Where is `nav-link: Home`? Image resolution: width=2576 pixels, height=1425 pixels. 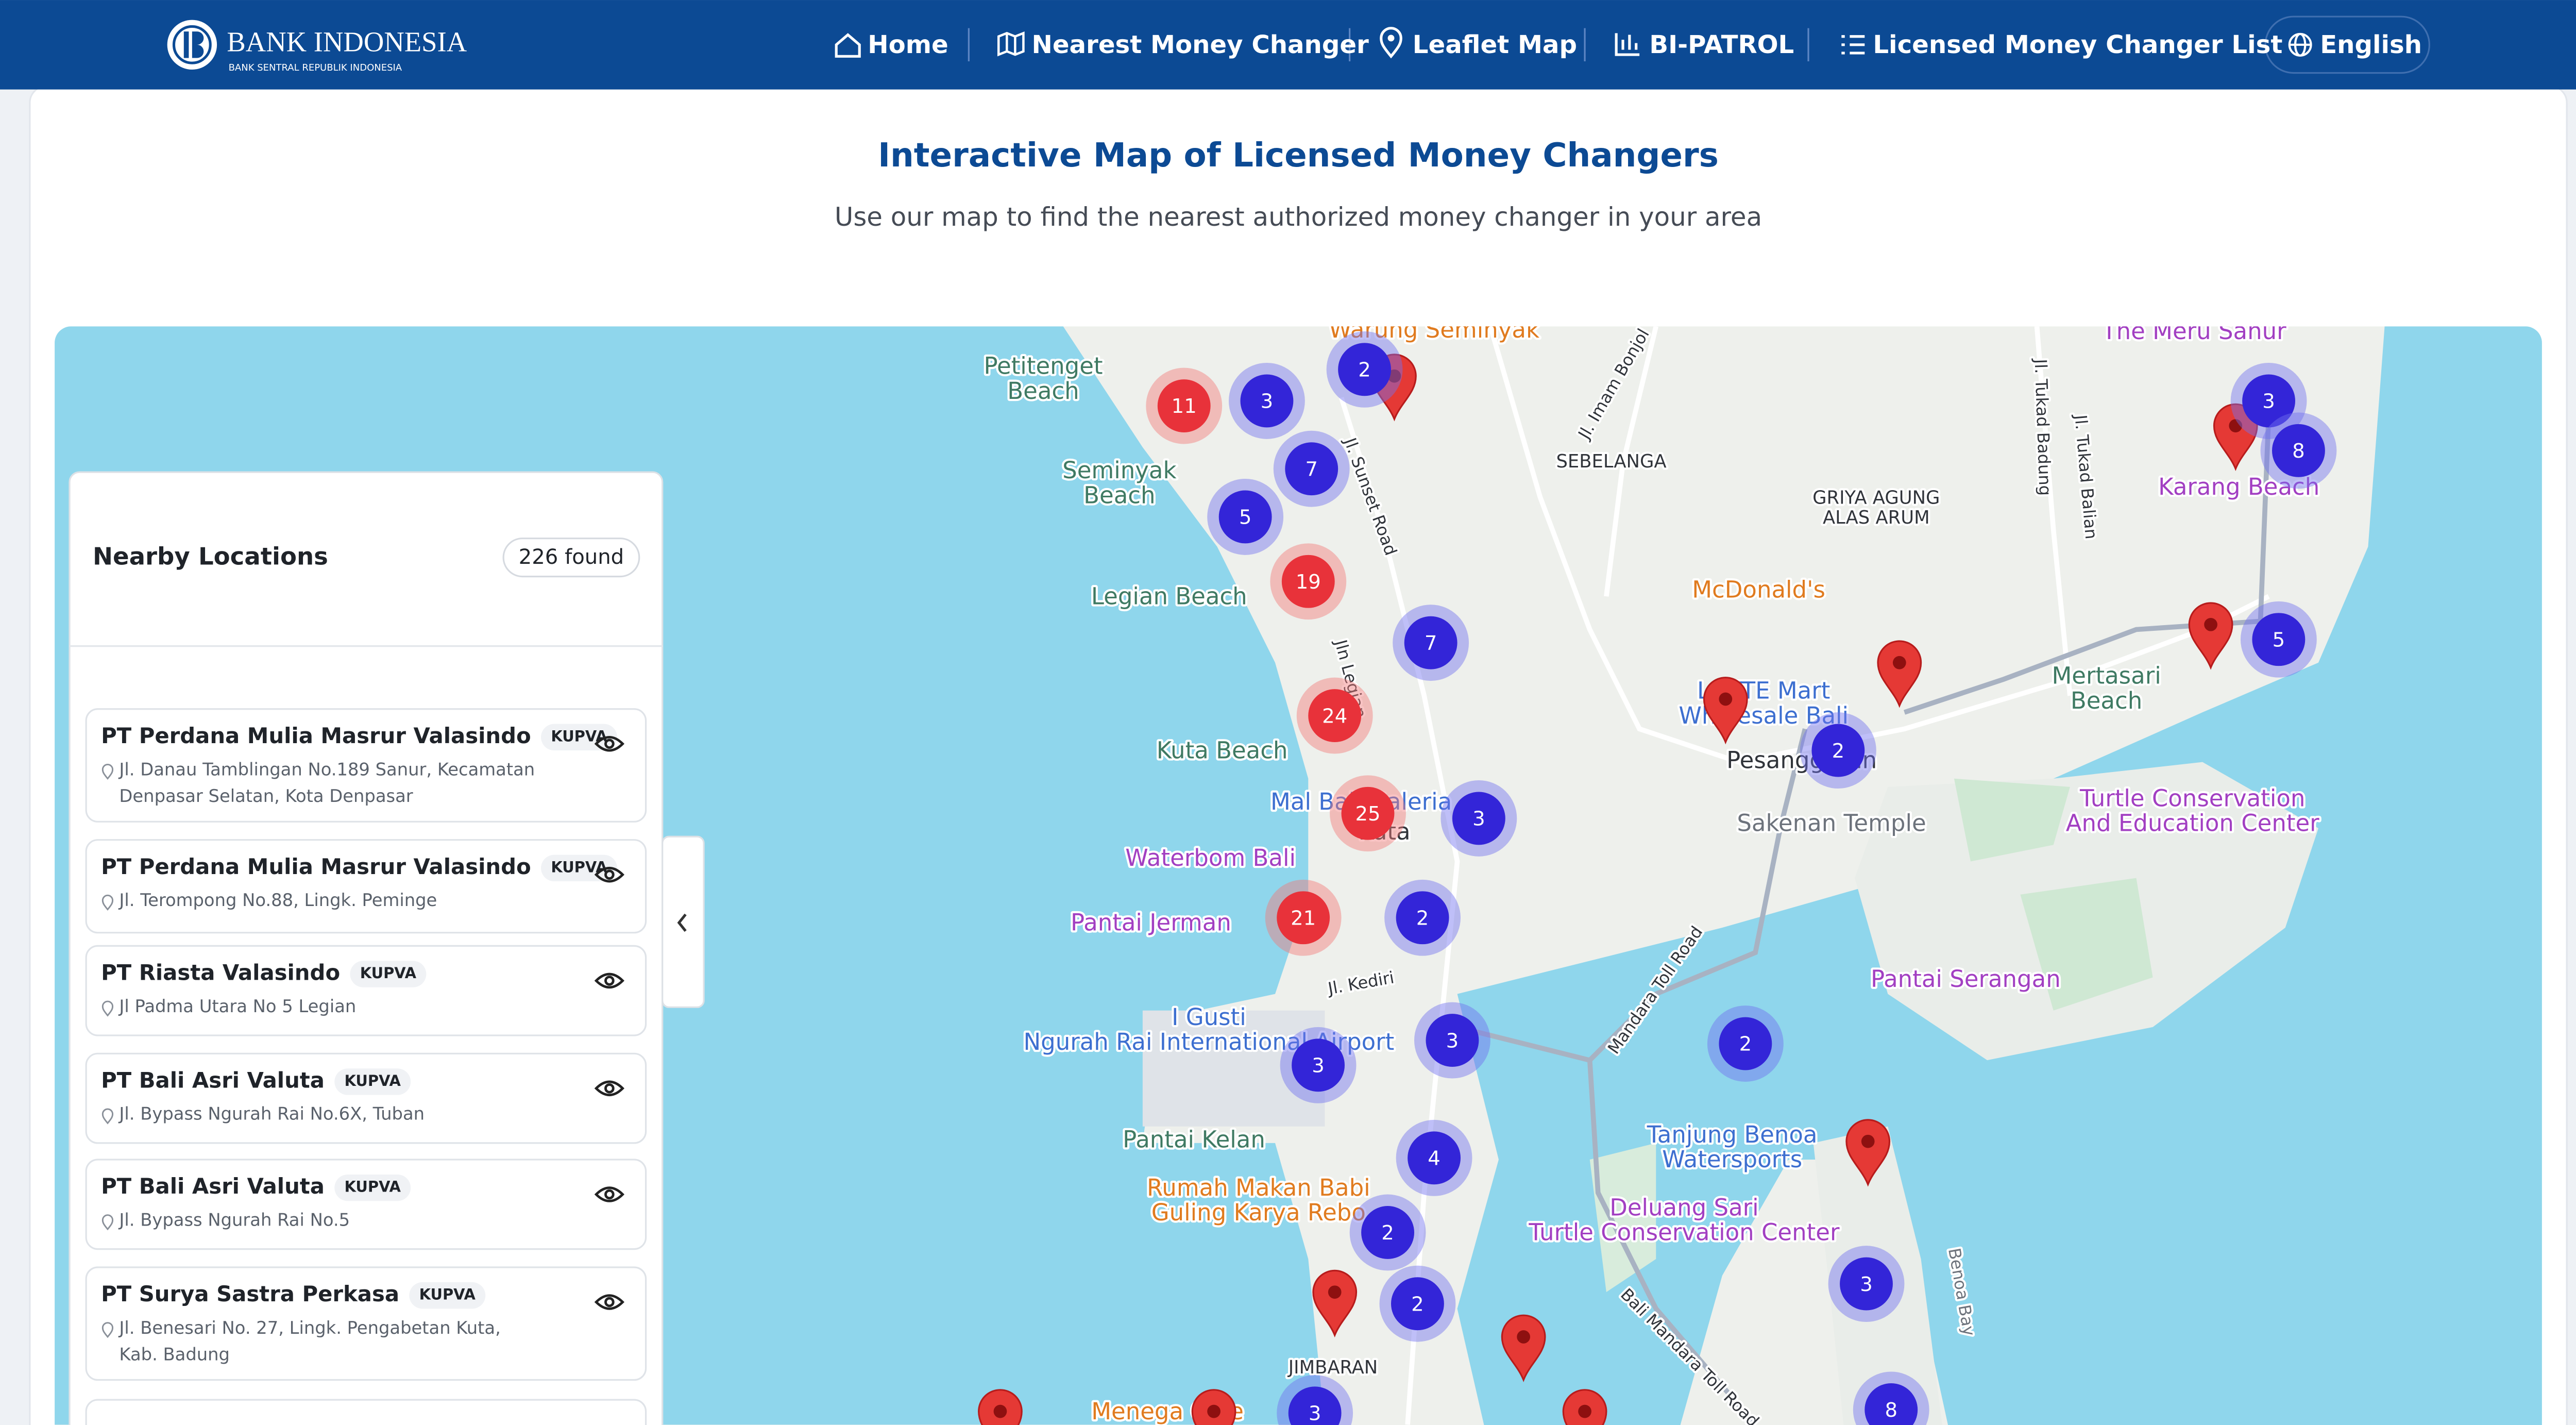
nav-link: Home is located at coordinates (908, 44).